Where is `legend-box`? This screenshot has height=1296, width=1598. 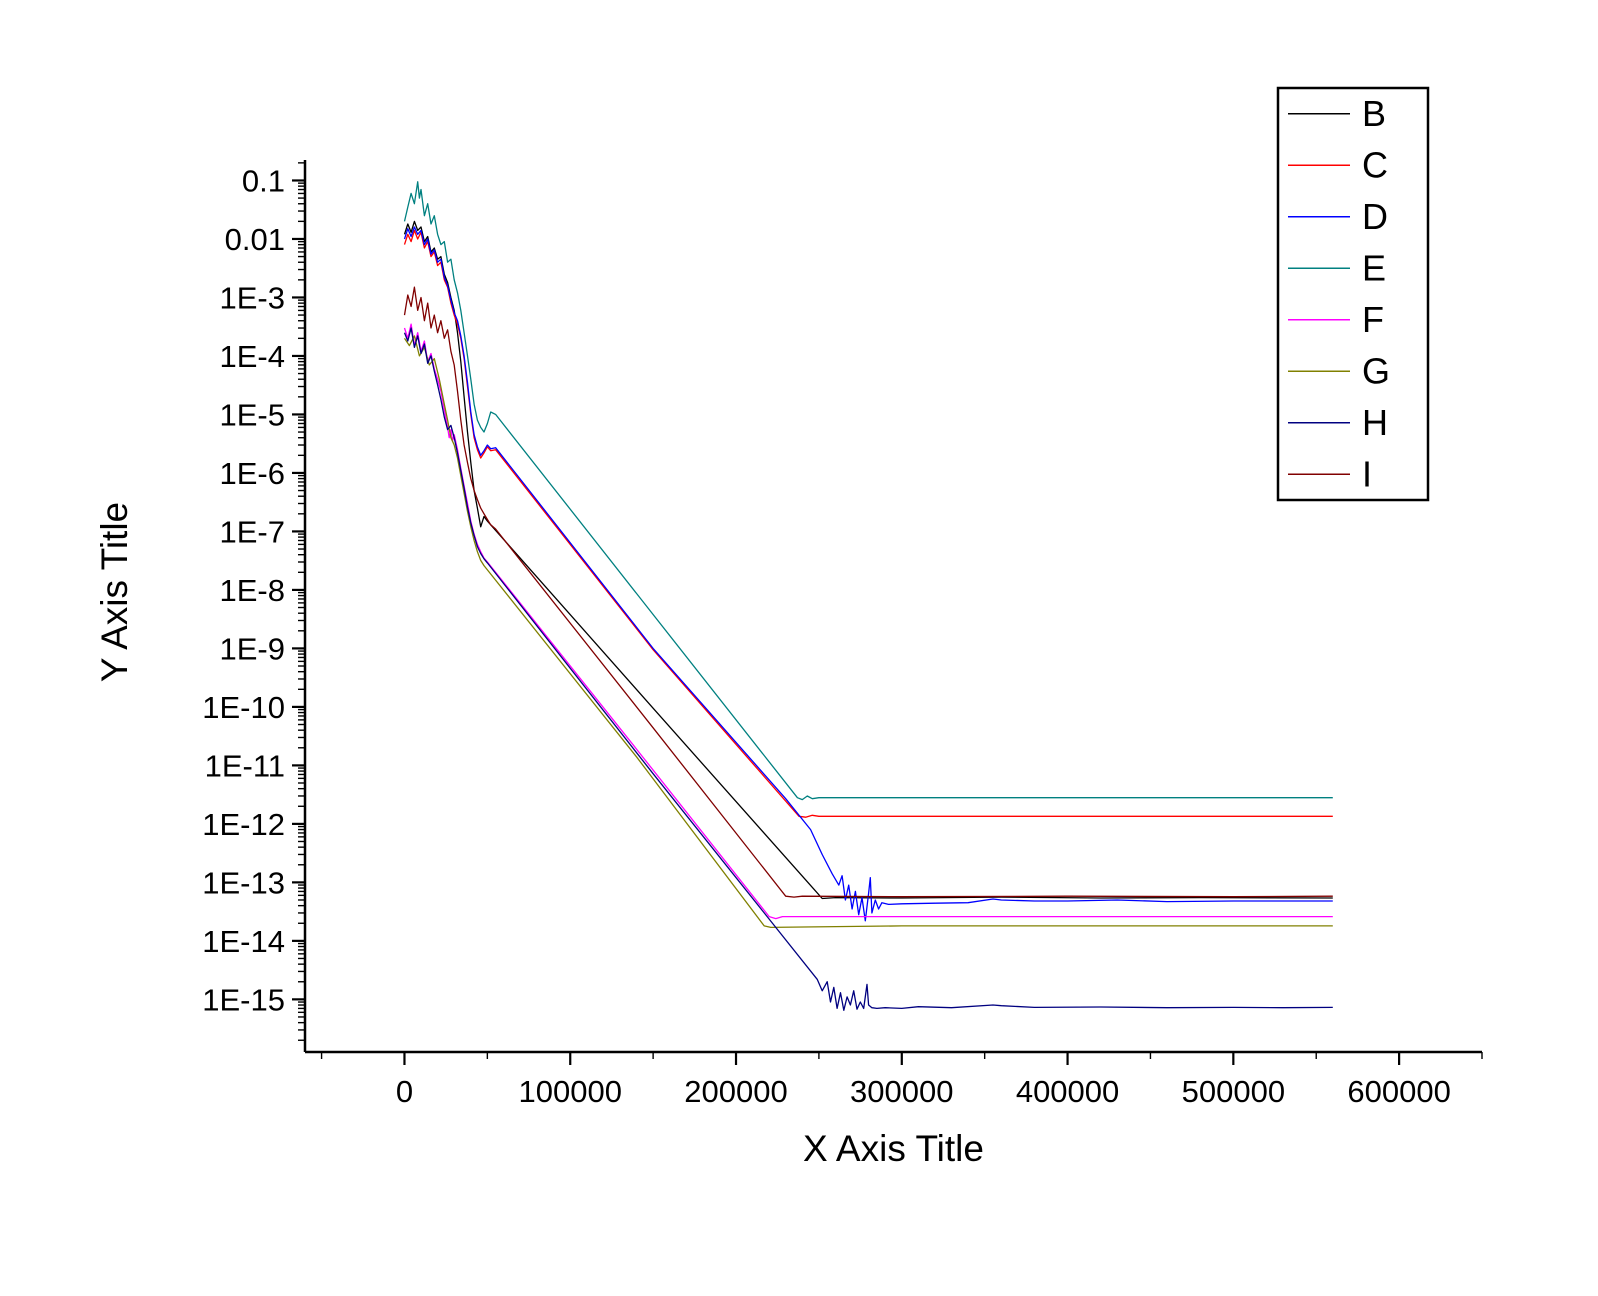
legend-box is located at coordinates (1353, 294).